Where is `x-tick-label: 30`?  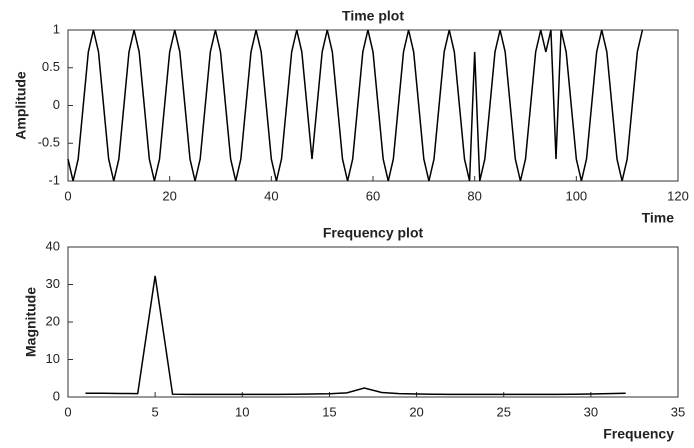
x-tick-label: 30 is located at coordinates (591, 411).